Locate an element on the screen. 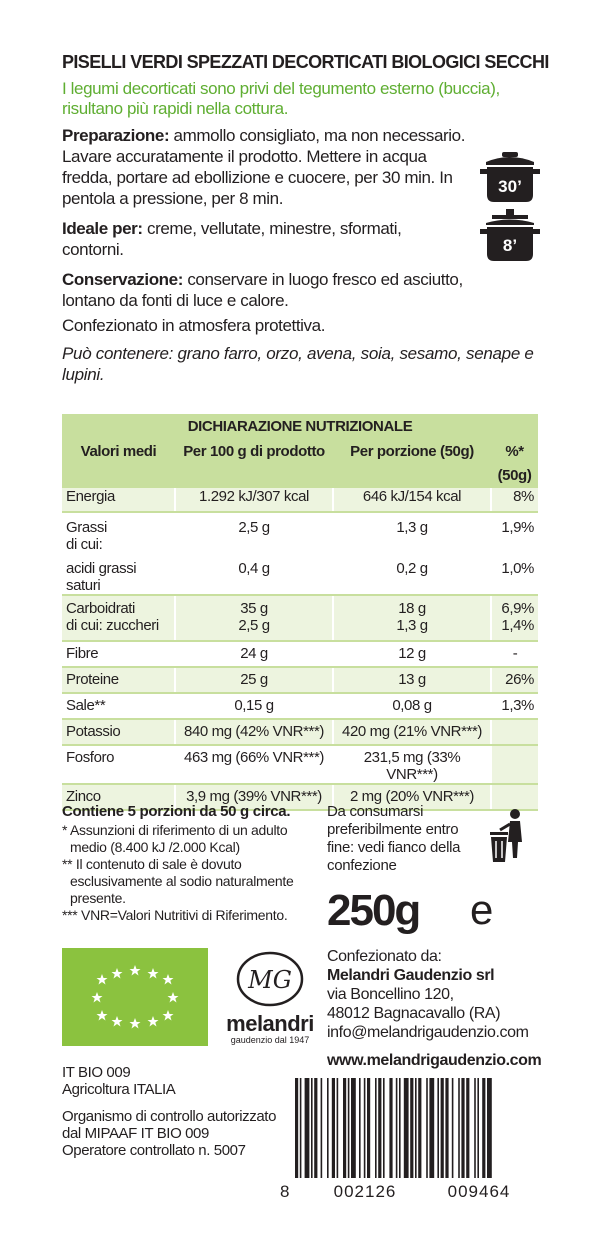 This screenshot has width=600, height=1243. value-portion: 231,5 mg (33% VNR***) is located at coordinates (412, 765).